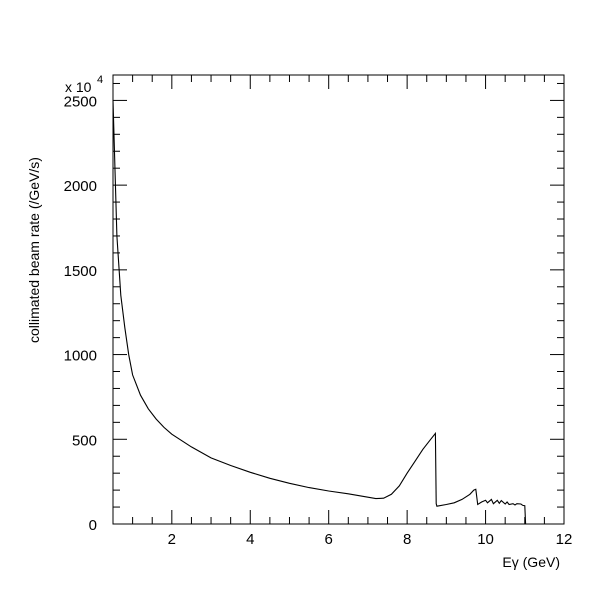  What do you see at coordinates (370, 539) in the screenshot?
I see `x-tick-labels: 2 4 6 8 10 12` at bounding box center [370, 539].